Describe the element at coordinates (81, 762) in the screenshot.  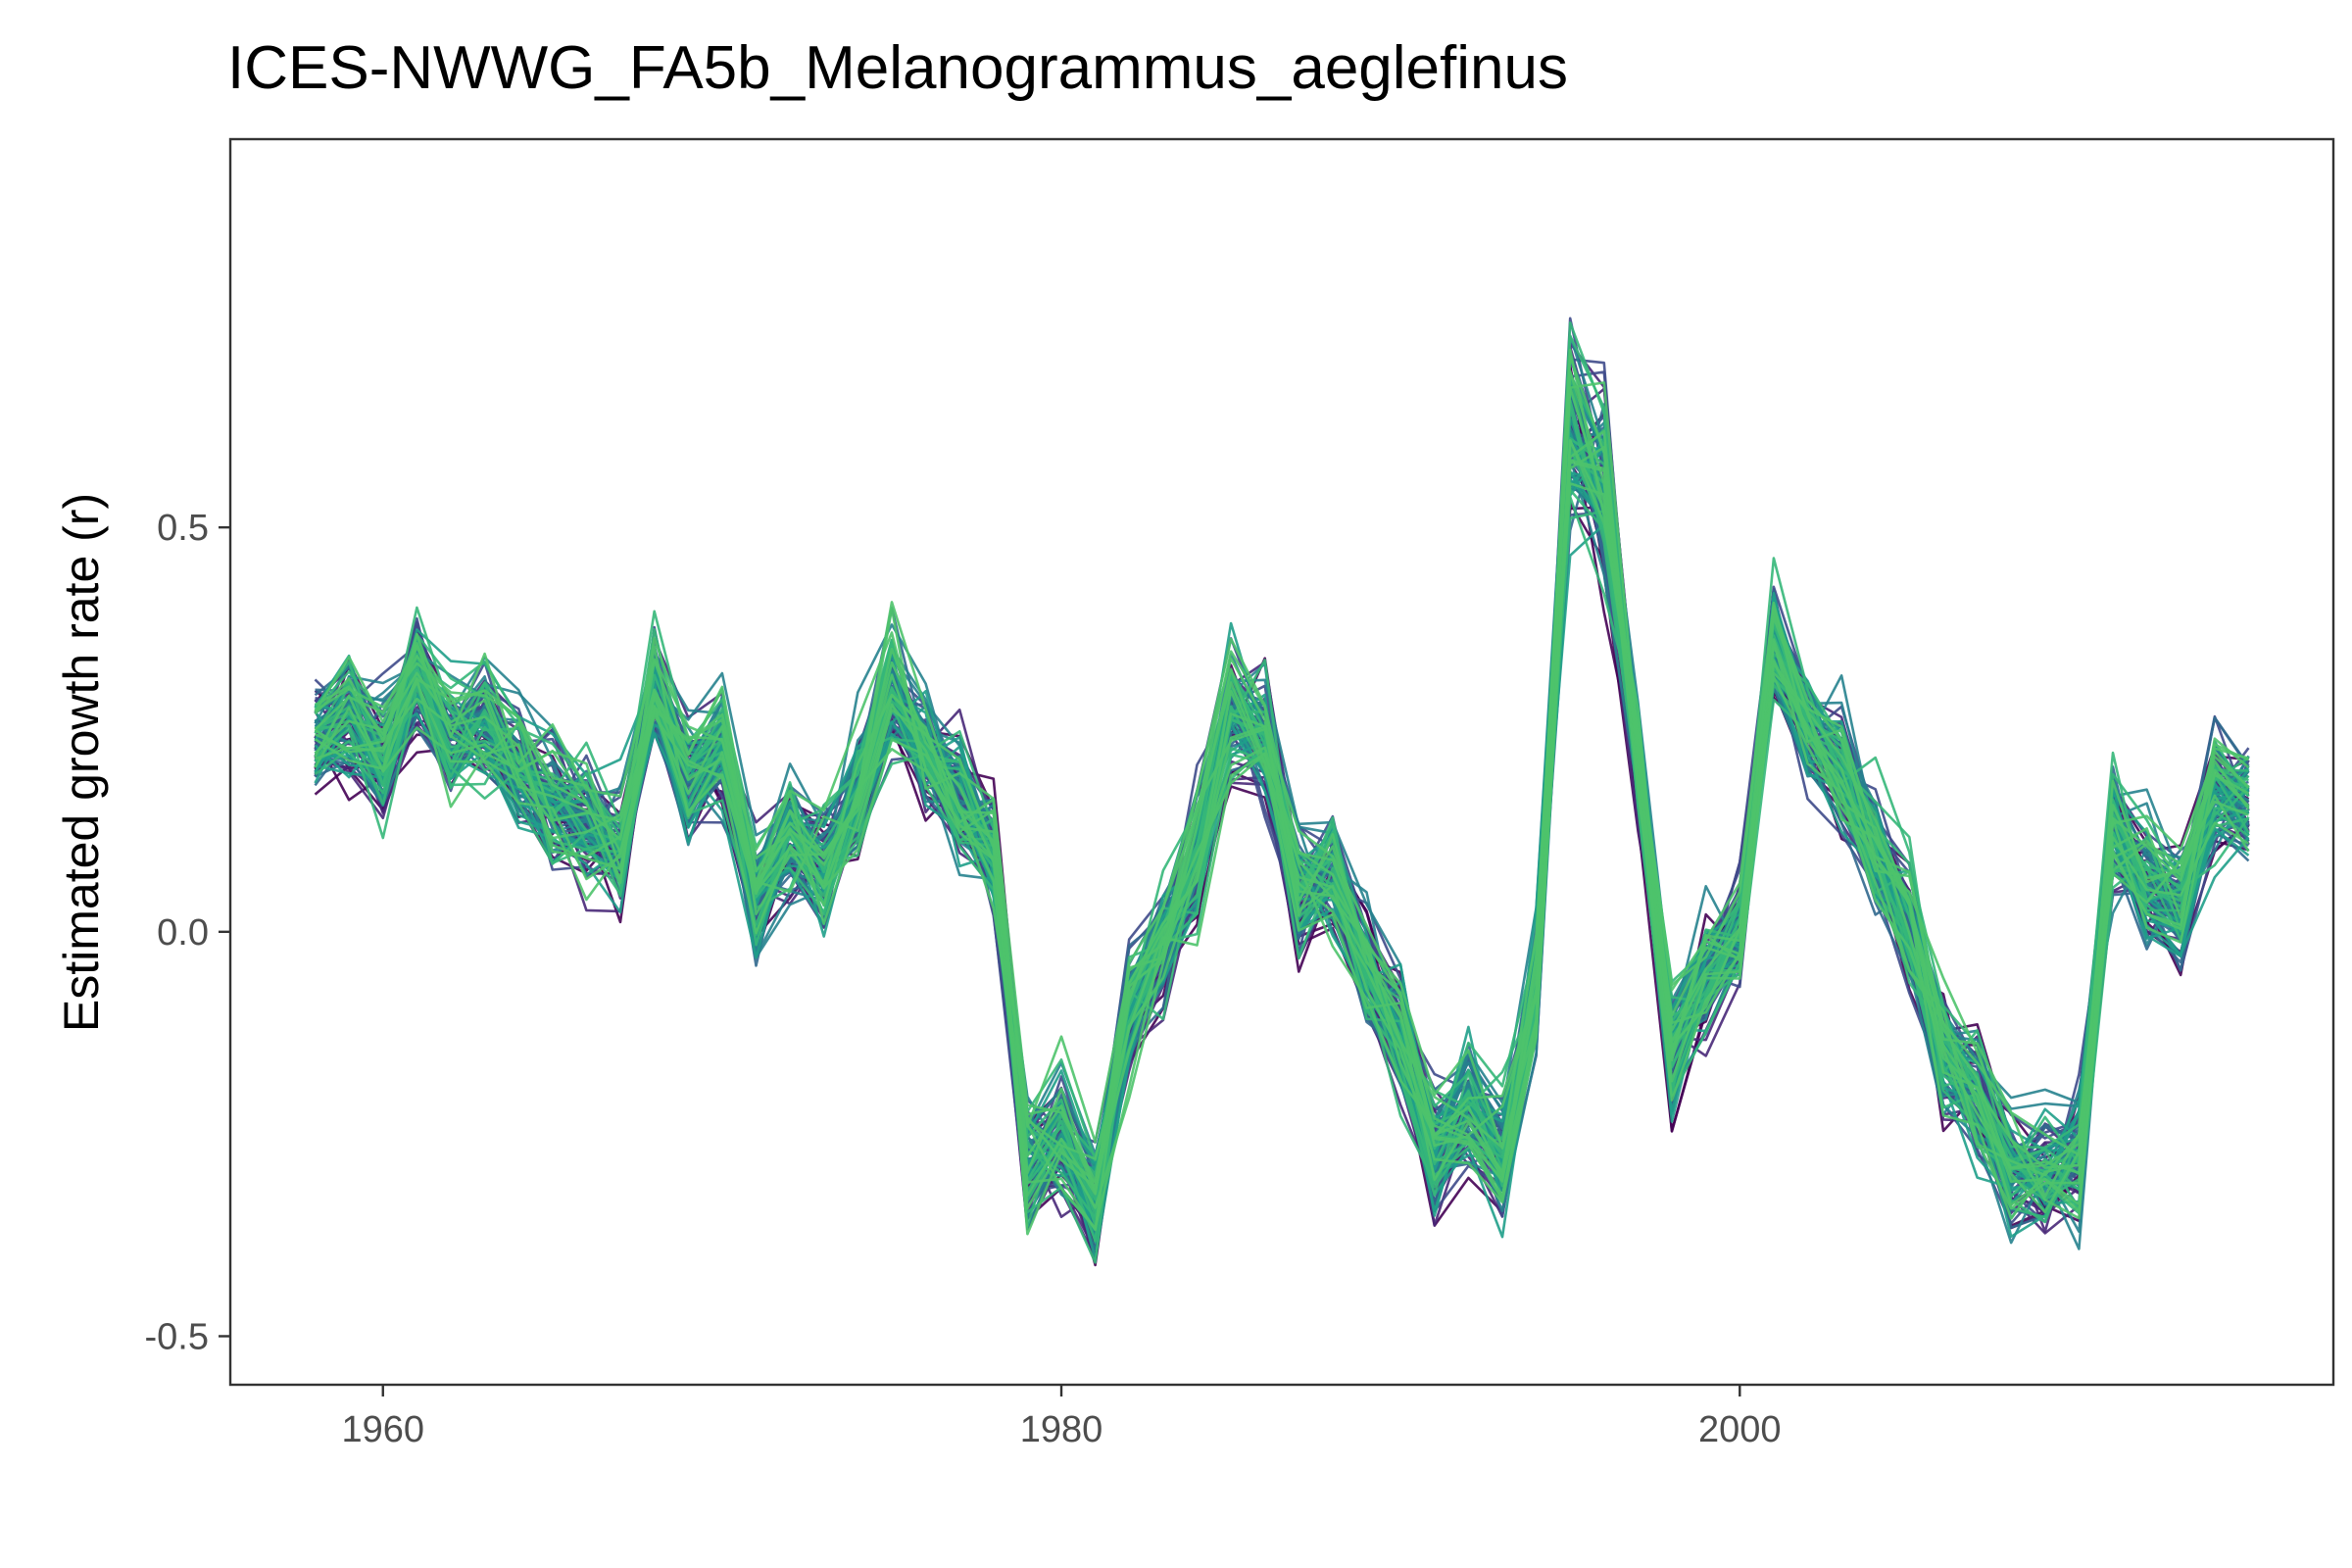
I see `y-axis-label: Estimated growth rate (r)` at that location.